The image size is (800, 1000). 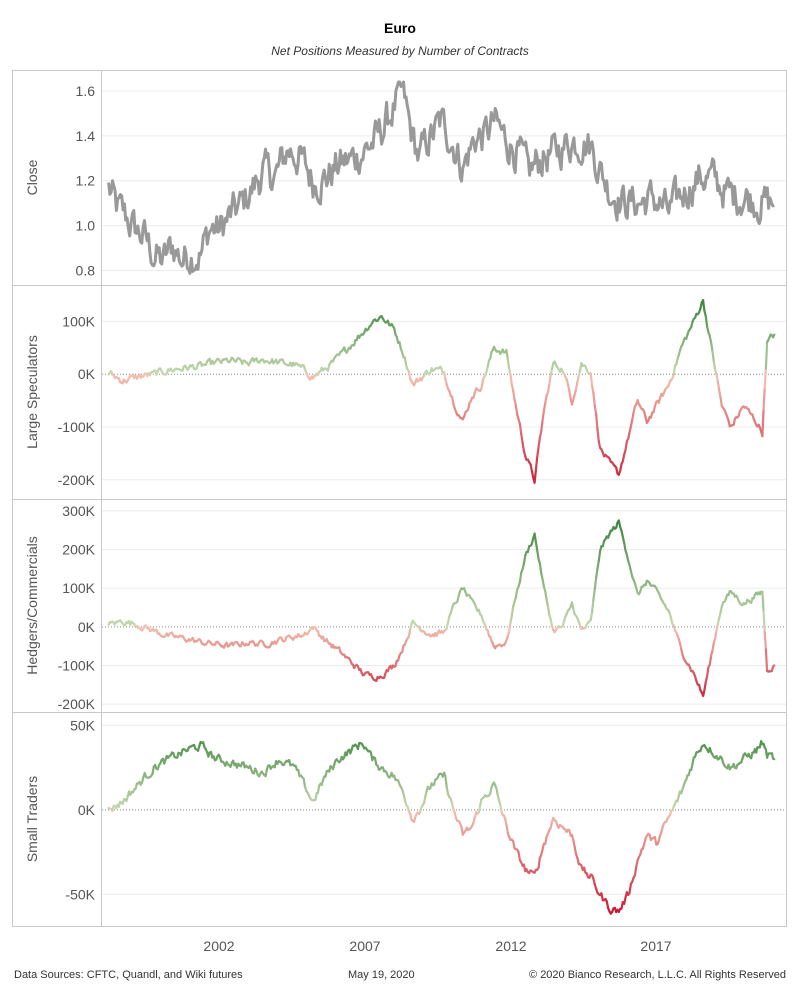 What do you see at coordinates (510, 946) in the screenshot?
I see `x-tick-label: 2012` at bounding box center [510, 946].